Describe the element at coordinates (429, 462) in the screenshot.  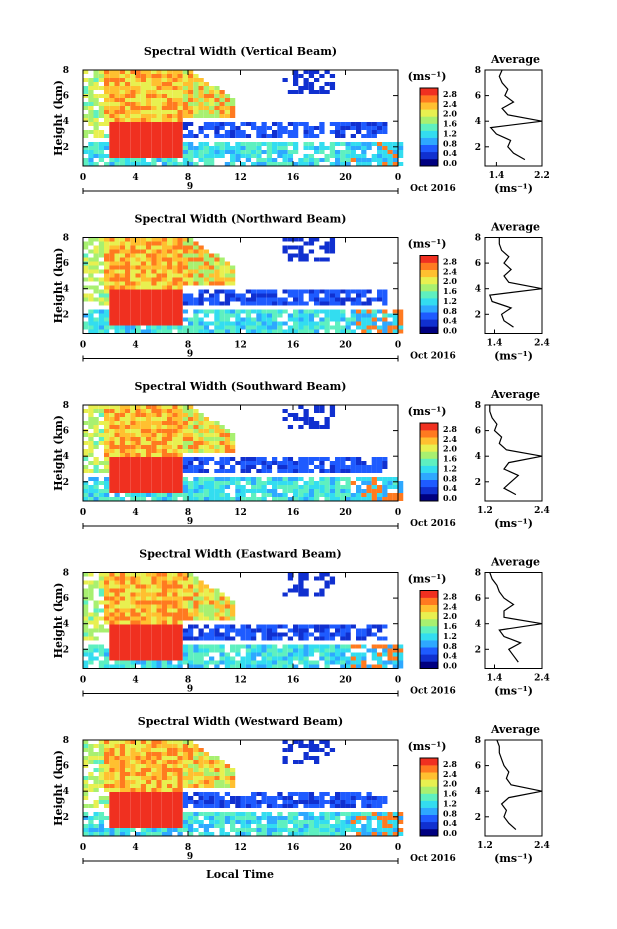
I see `colorbar-frame` at that location.